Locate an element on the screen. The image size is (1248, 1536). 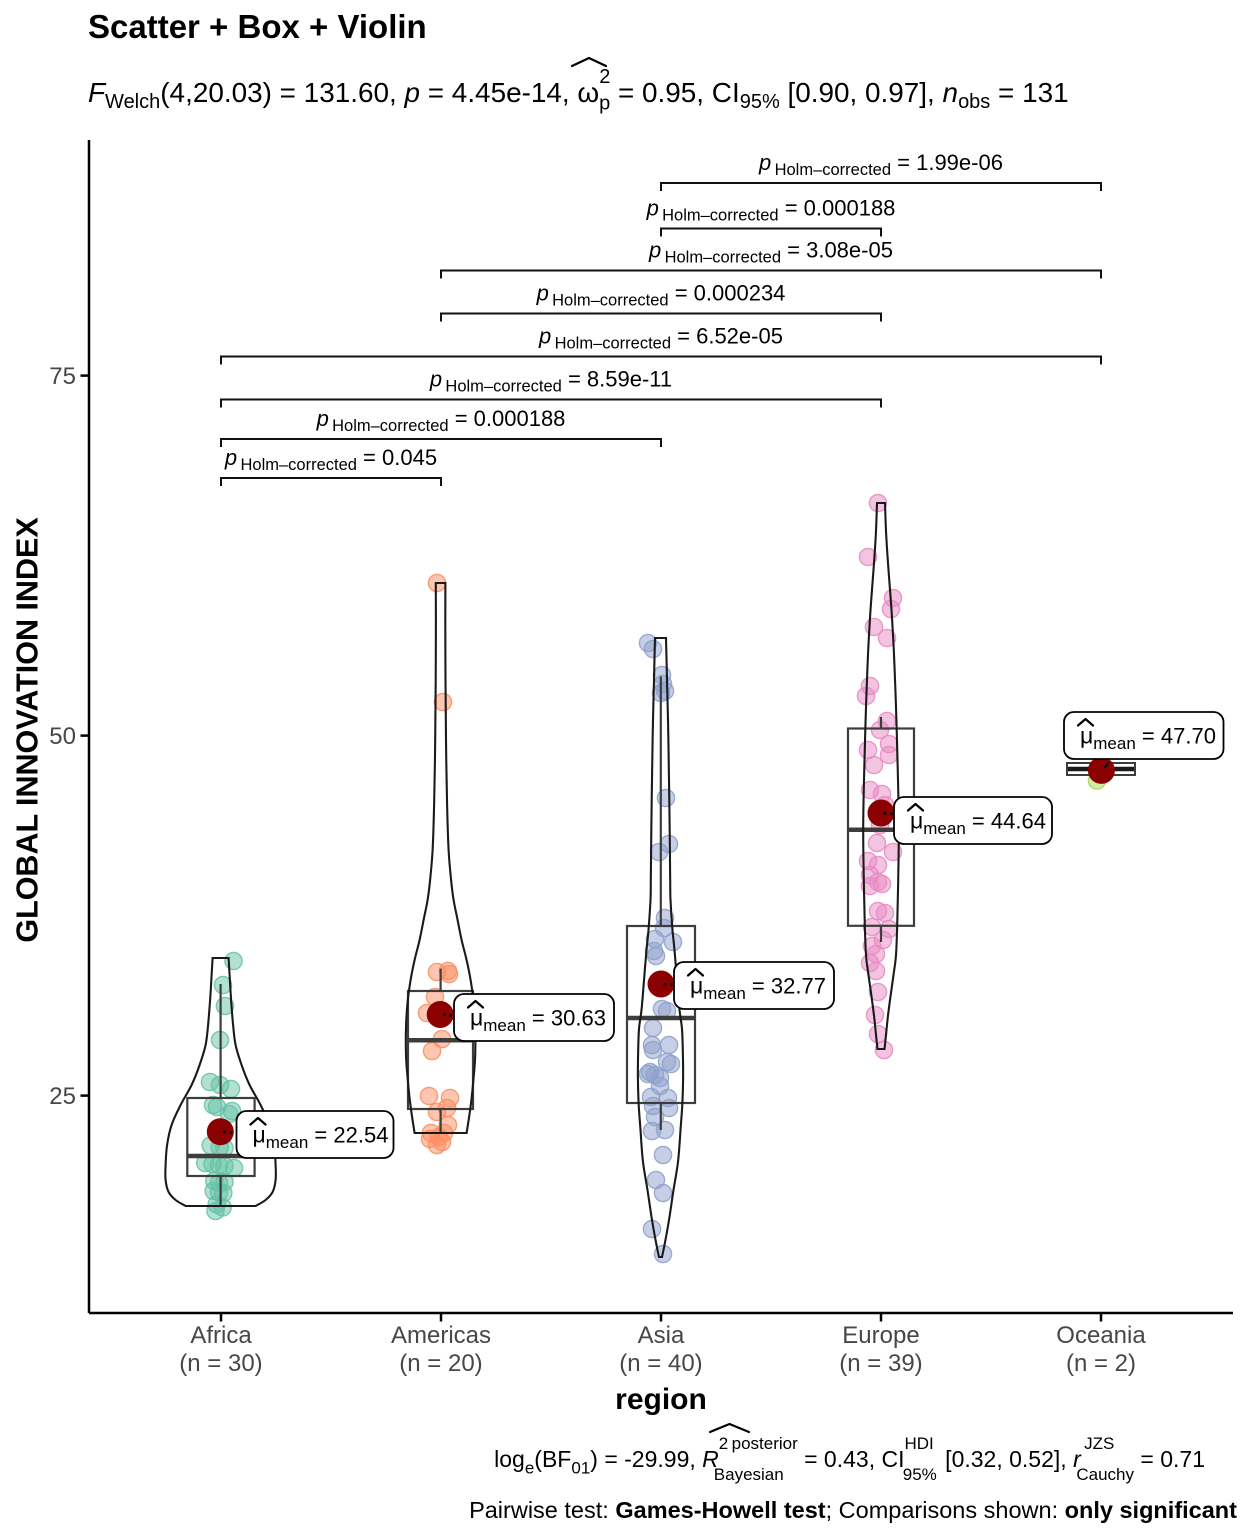
svg-text: μmean = 32.77 is located at coordinates (758, 988).